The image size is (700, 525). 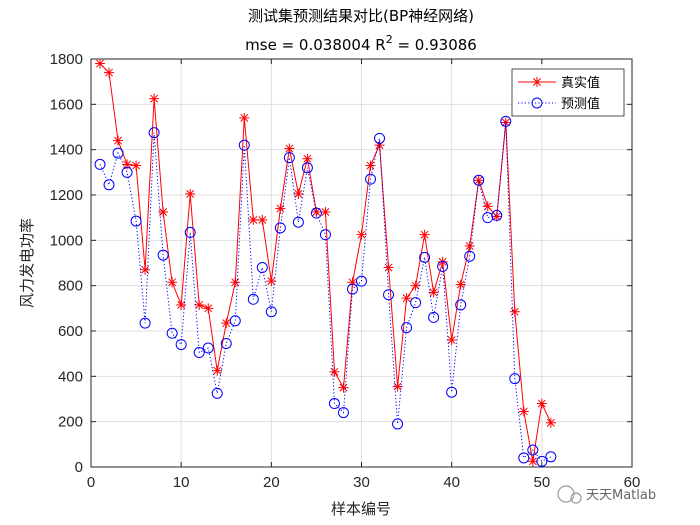 I want to click on watermark-icon-dot, so click(x=576, y=498).